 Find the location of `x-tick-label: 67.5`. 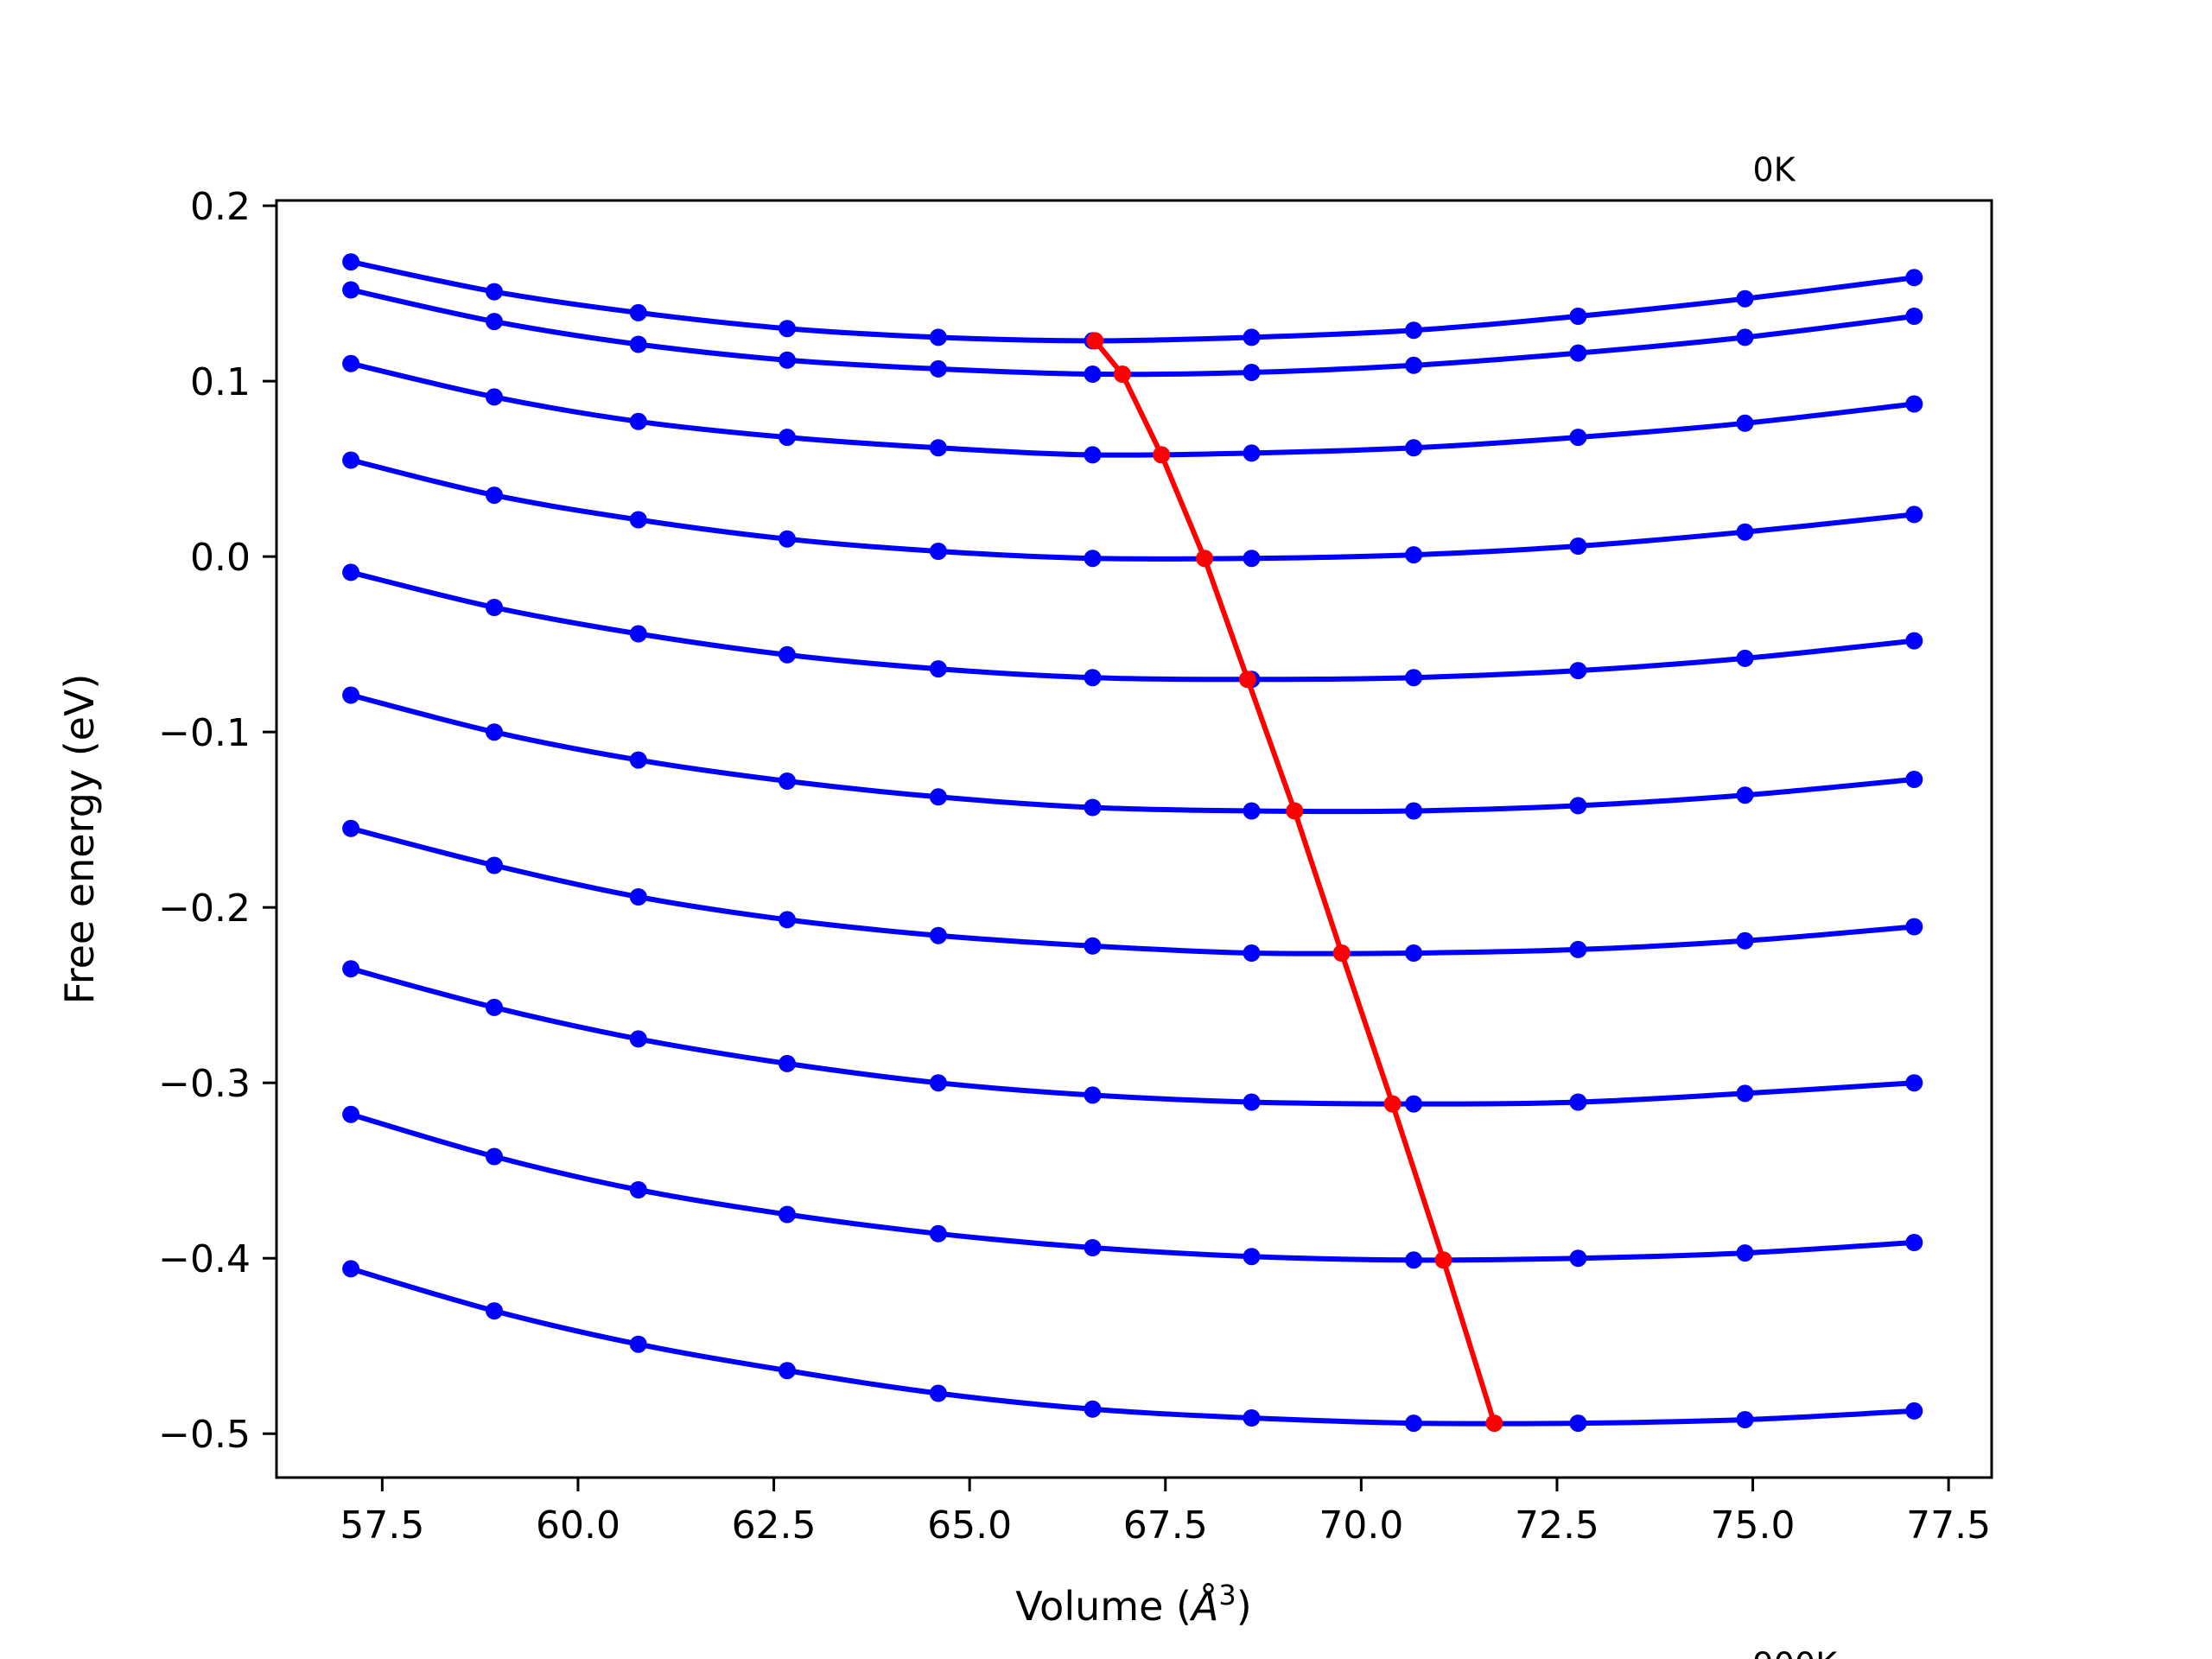

x-tick-label: 67.5 is located at coordinates (1165, 1525).